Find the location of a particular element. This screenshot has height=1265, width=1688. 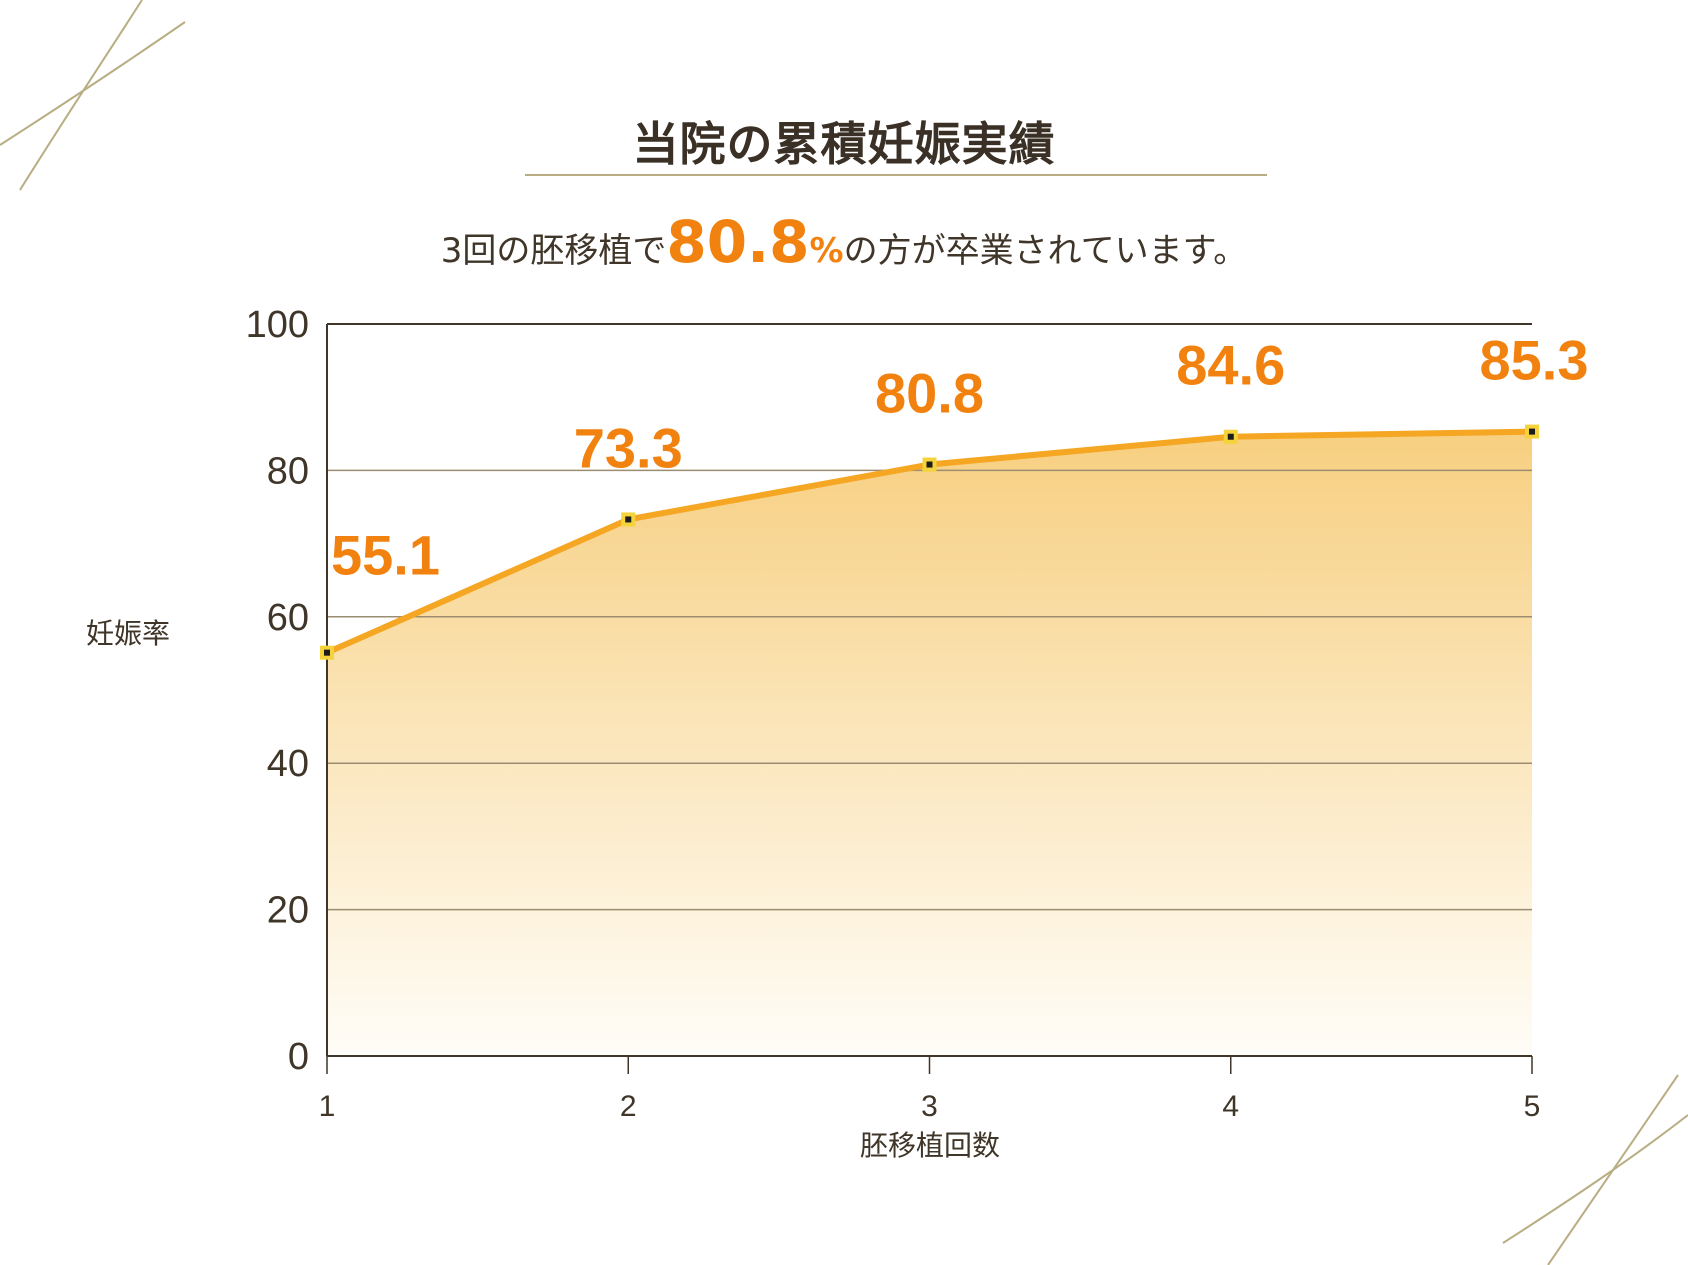

data-label: 84.6 is located at coordinates (1230, 365).